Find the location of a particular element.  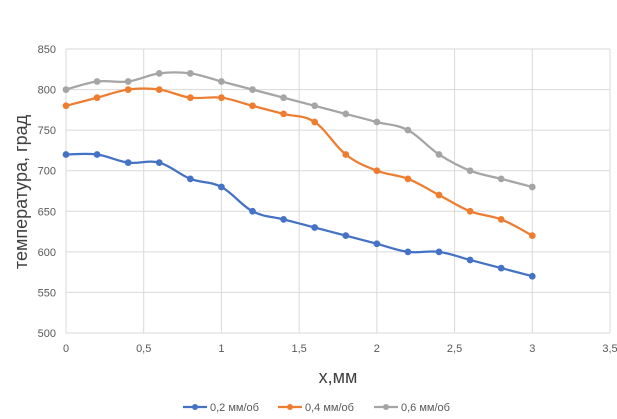

x-tick-label: 3 is located at coordinates (532, 349).